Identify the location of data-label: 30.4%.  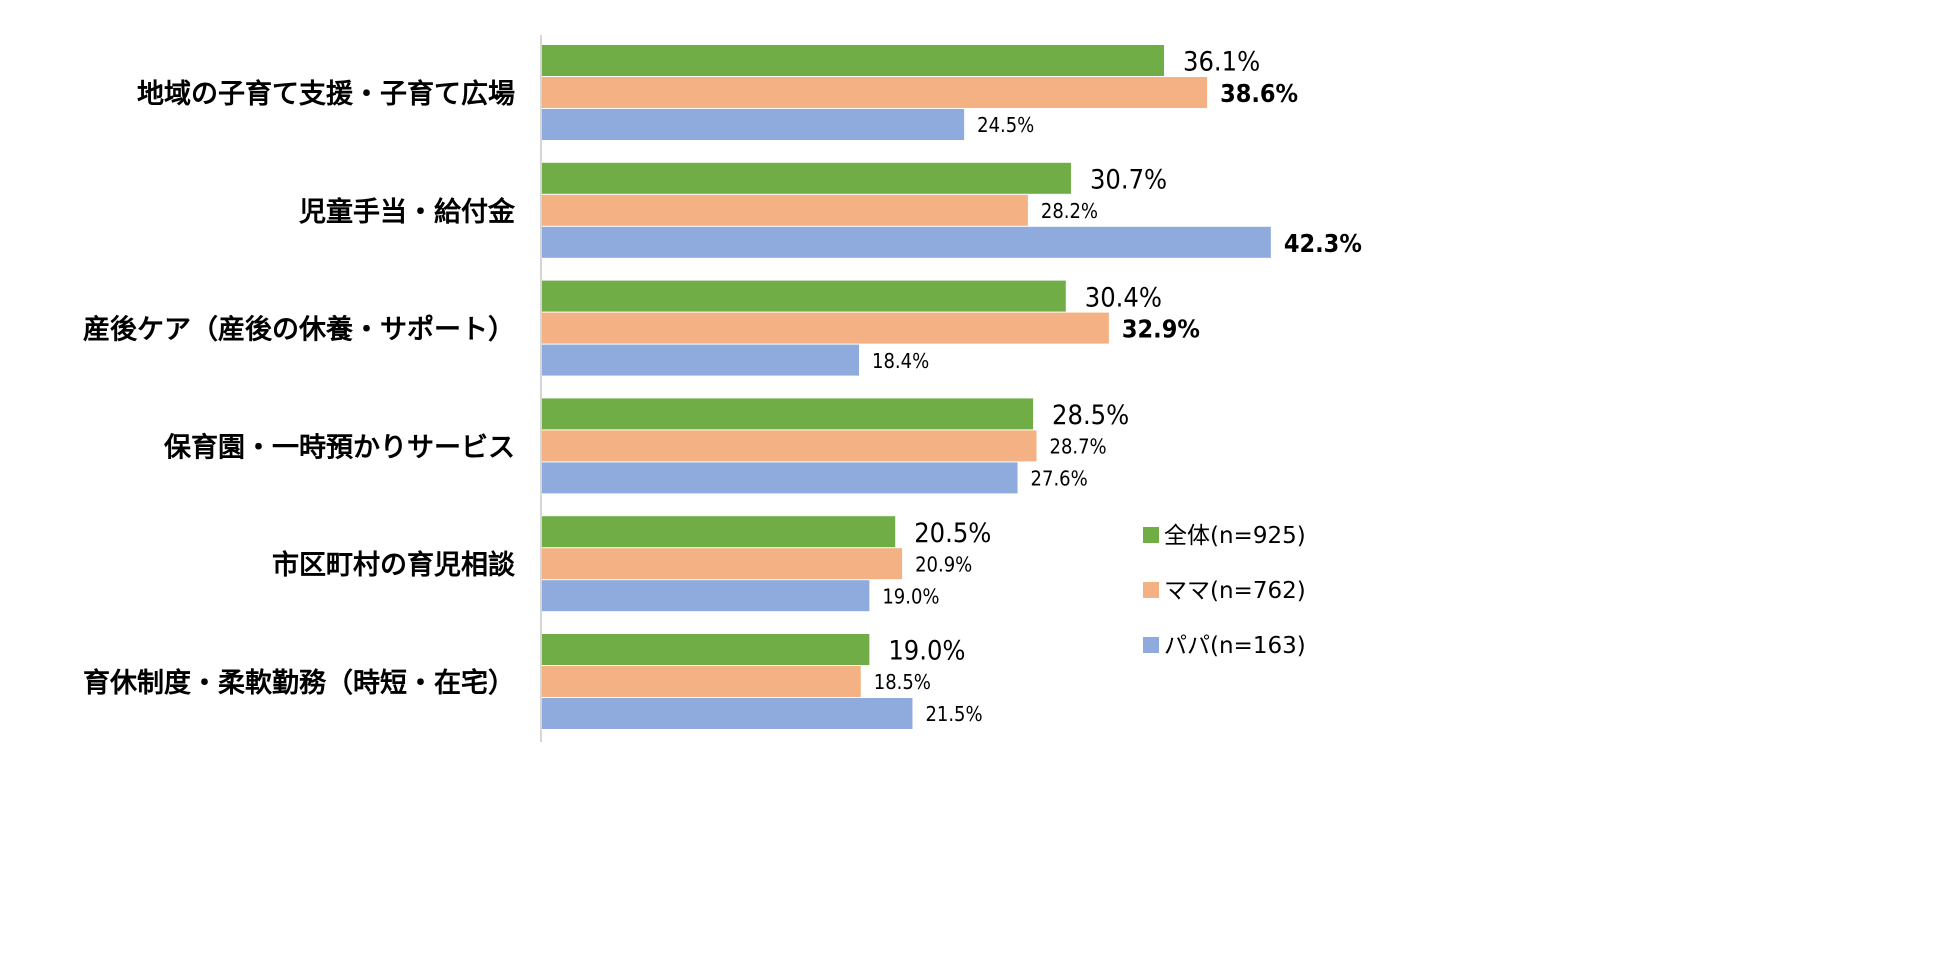
(1123, 297).